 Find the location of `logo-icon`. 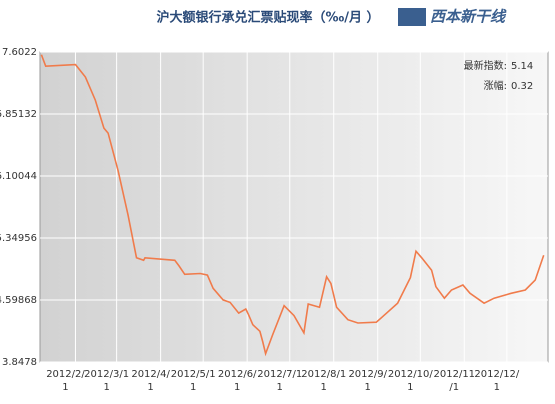

logo-icon is located at coordinates (412, 17).